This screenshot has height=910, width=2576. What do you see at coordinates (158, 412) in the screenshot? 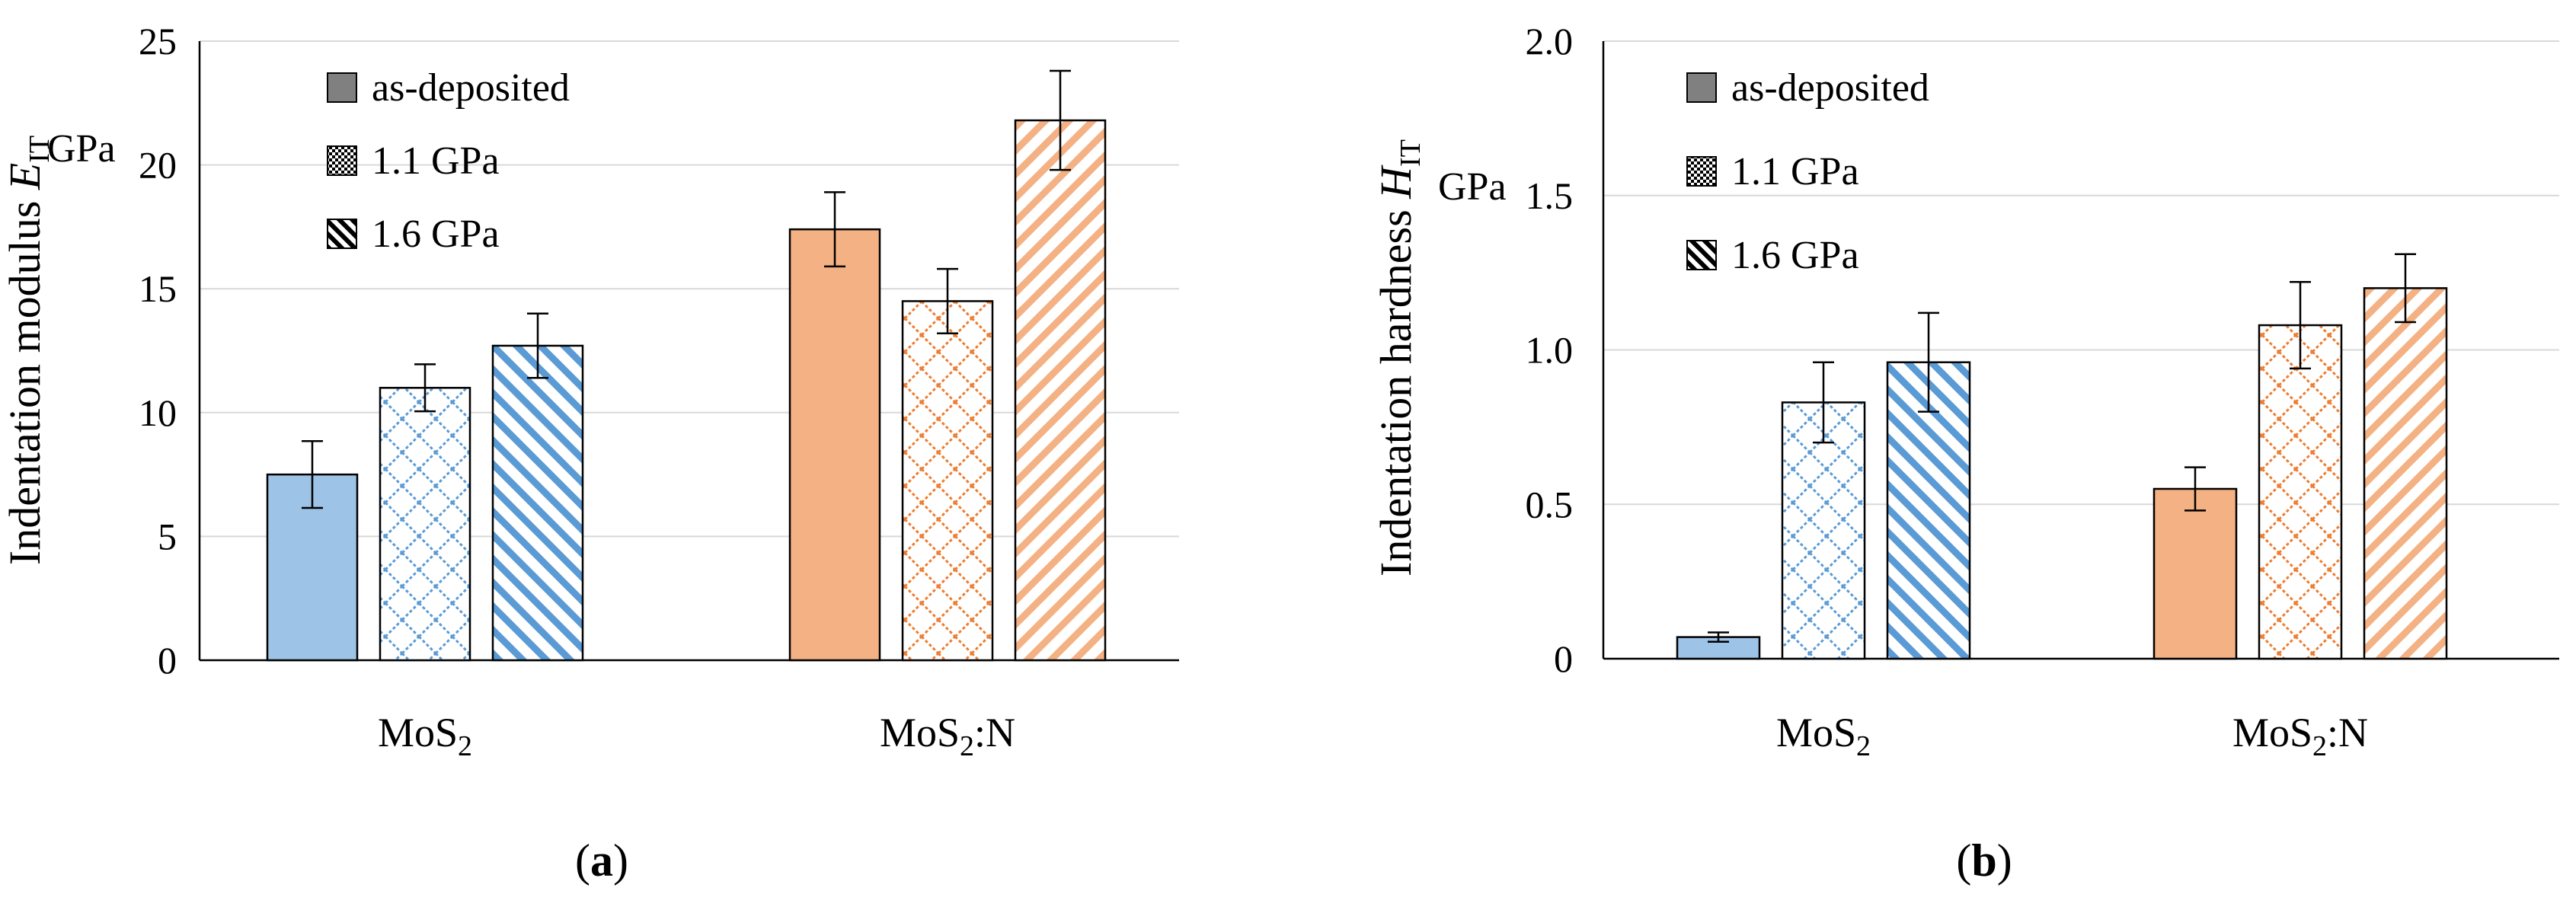
I see `y-tick-label: 10` at bounding box center [158, 412].